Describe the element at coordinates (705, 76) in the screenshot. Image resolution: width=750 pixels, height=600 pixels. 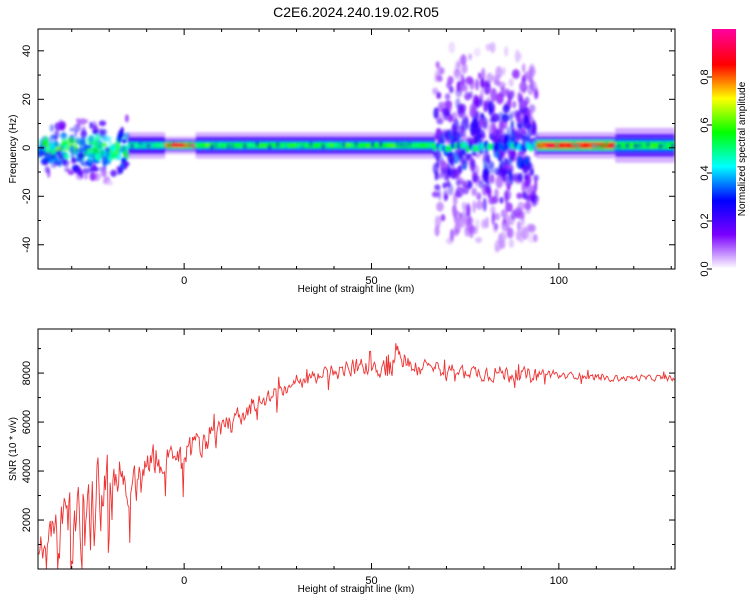
I see `colorbar-tick-label: 0.8` at that location.